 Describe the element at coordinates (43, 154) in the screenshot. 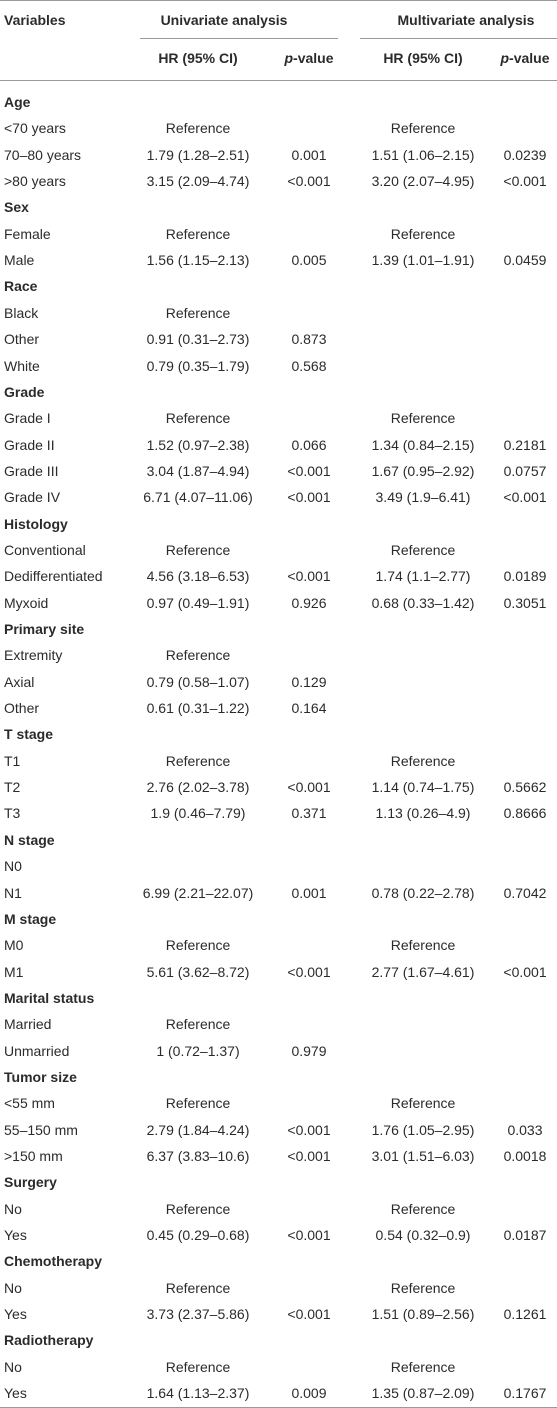

I see `variable-cell: 70–80 years` at that location.